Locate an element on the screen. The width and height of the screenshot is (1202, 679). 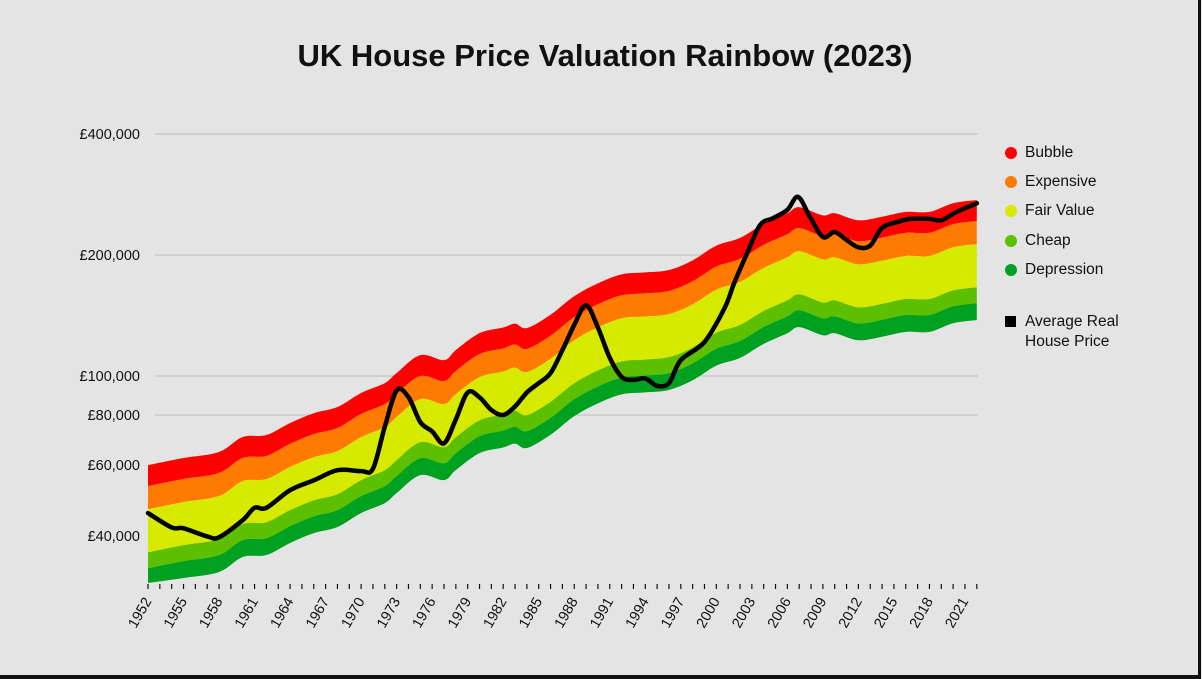
x-tick-label: 1952 is located at coordinates (140, 613).